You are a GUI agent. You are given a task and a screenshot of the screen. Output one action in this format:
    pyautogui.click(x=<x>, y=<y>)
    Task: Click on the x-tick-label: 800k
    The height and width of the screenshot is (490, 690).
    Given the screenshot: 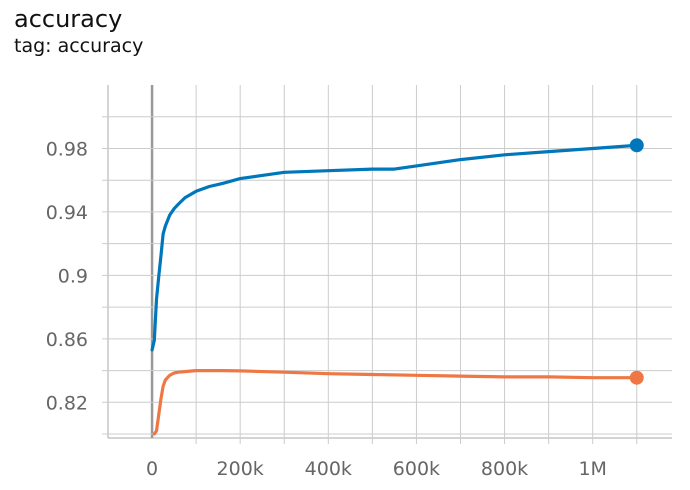 What is the action you would take?
    pyautogui.click(x=504, y=469)
    